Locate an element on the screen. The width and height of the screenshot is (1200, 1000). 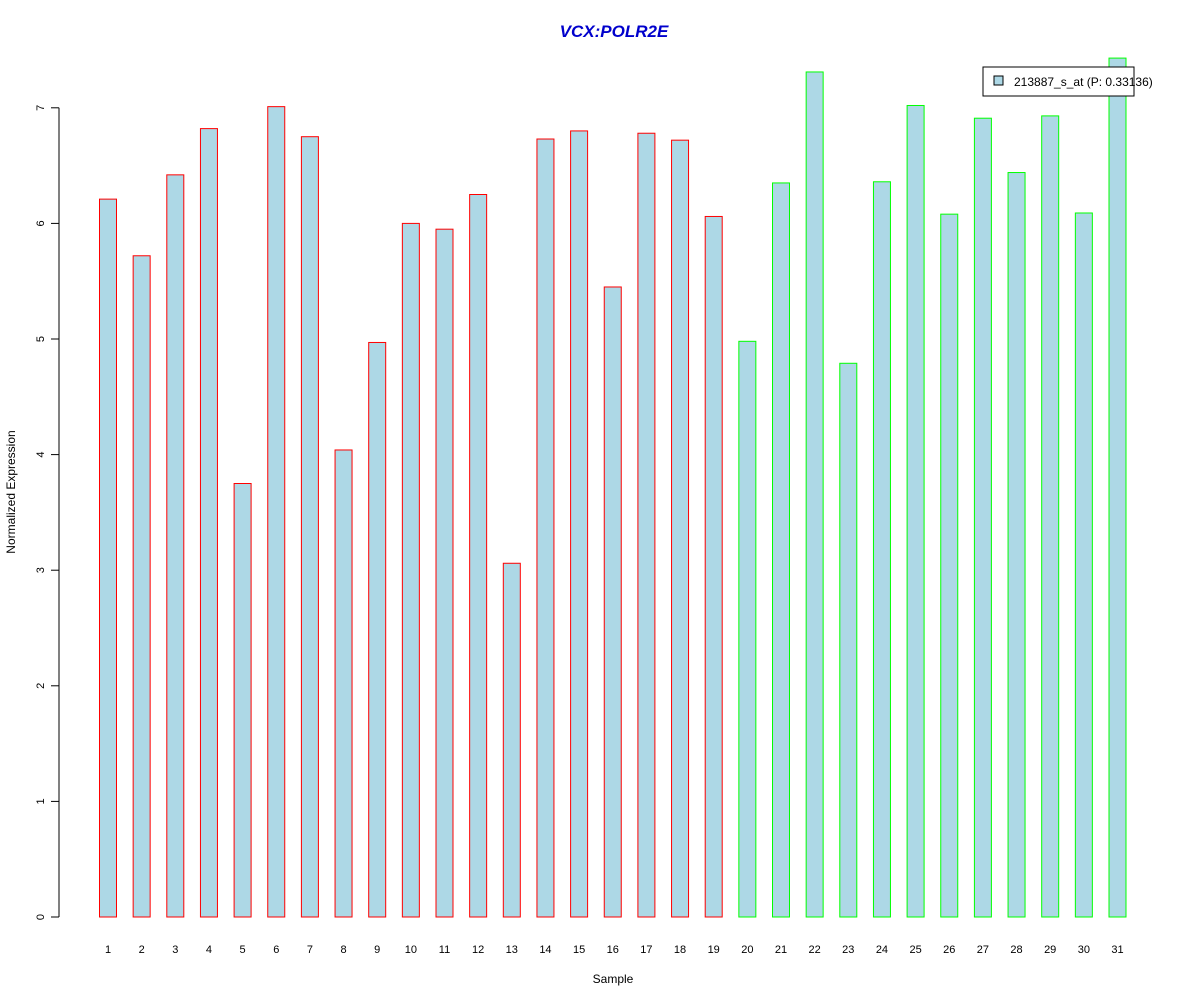
x-tick-label: 2 is located at coordinates (142, 950).